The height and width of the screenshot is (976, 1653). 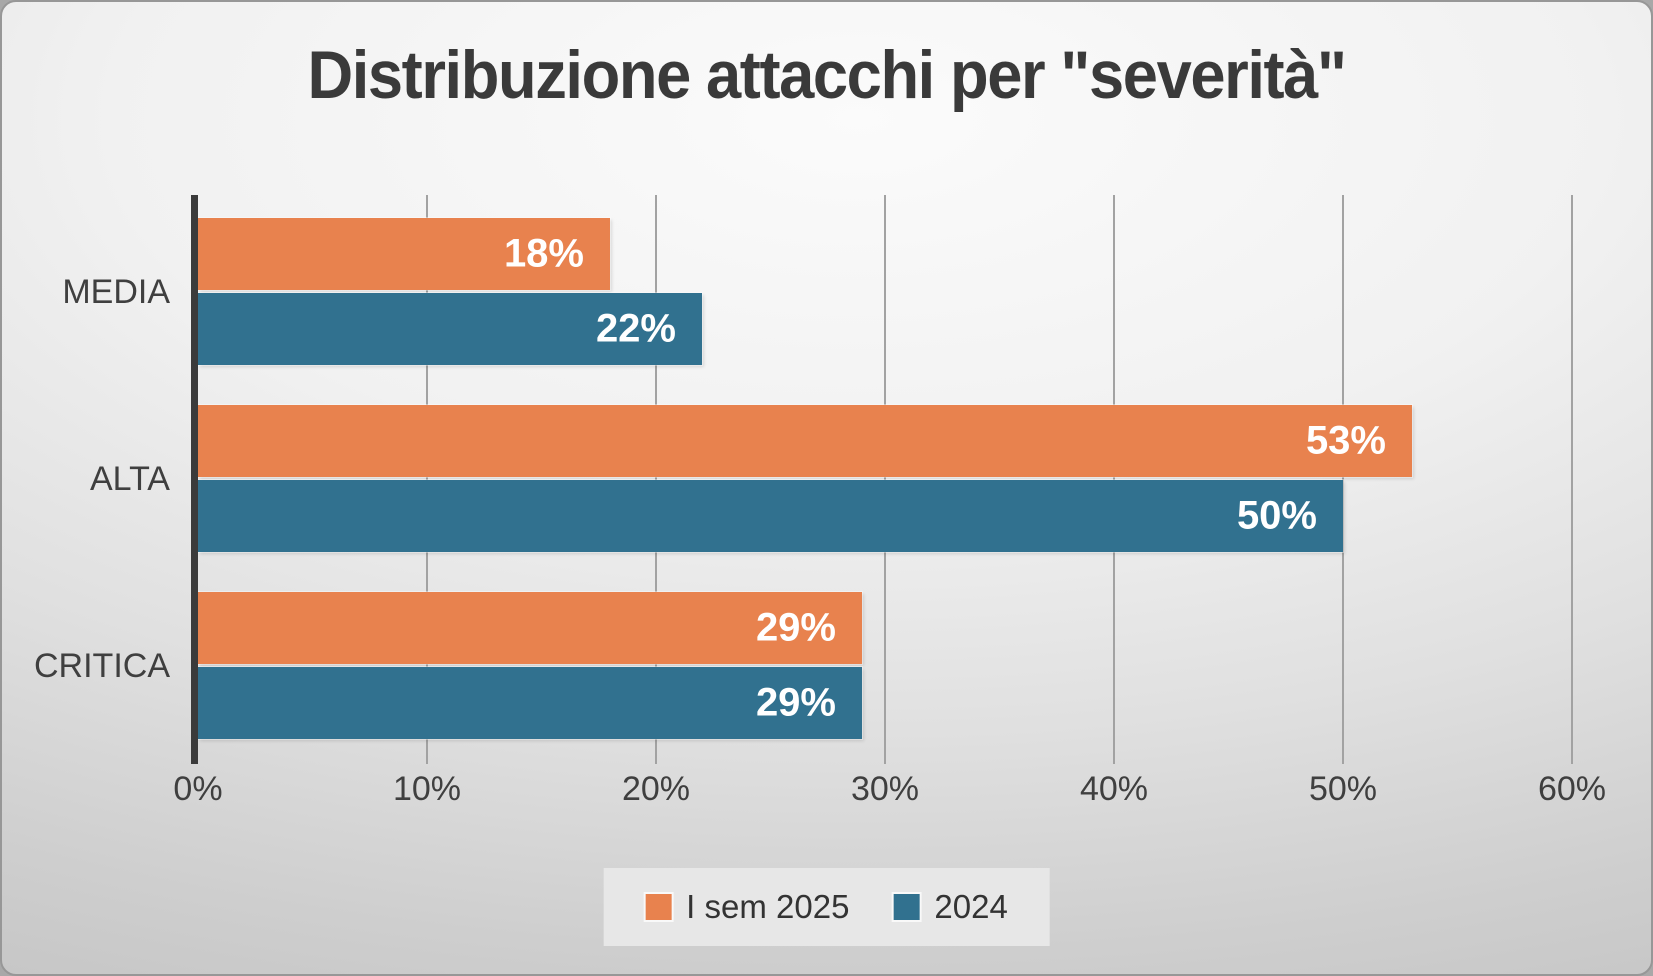 What do you see at coordinates (194, 479) in the screenshot?
I see `category-axis-line` at bounding box center [194, 479].